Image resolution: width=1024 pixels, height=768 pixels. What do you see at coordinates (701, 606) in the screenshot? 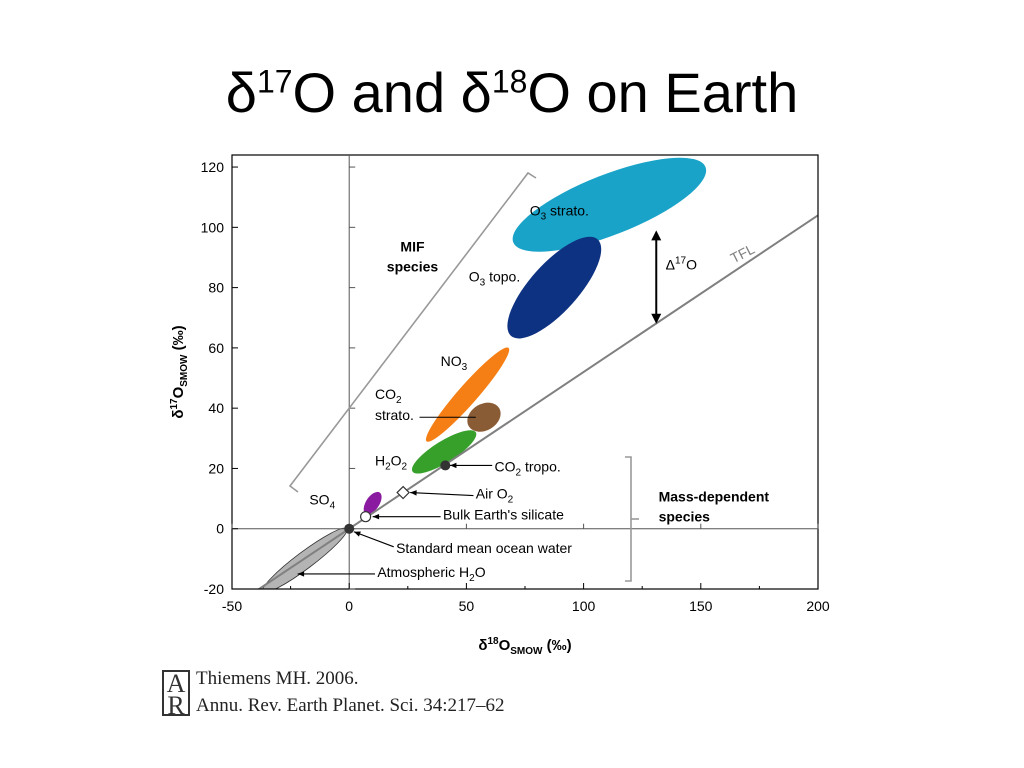
I see `x-tick-label: 150` at bounding box center [701, 606].